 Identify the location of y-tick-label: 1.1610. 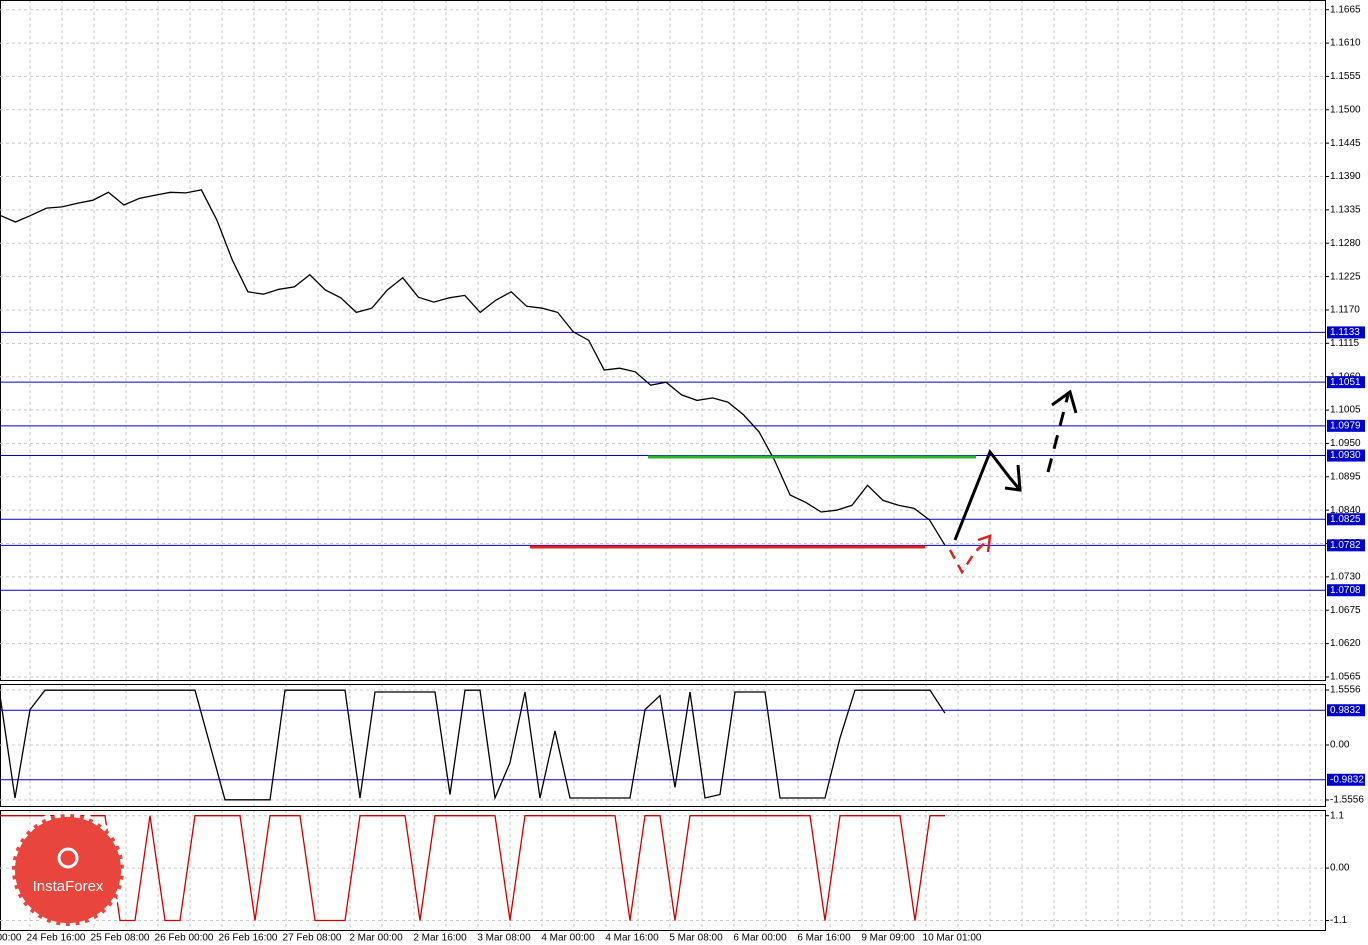
(1345, 43).